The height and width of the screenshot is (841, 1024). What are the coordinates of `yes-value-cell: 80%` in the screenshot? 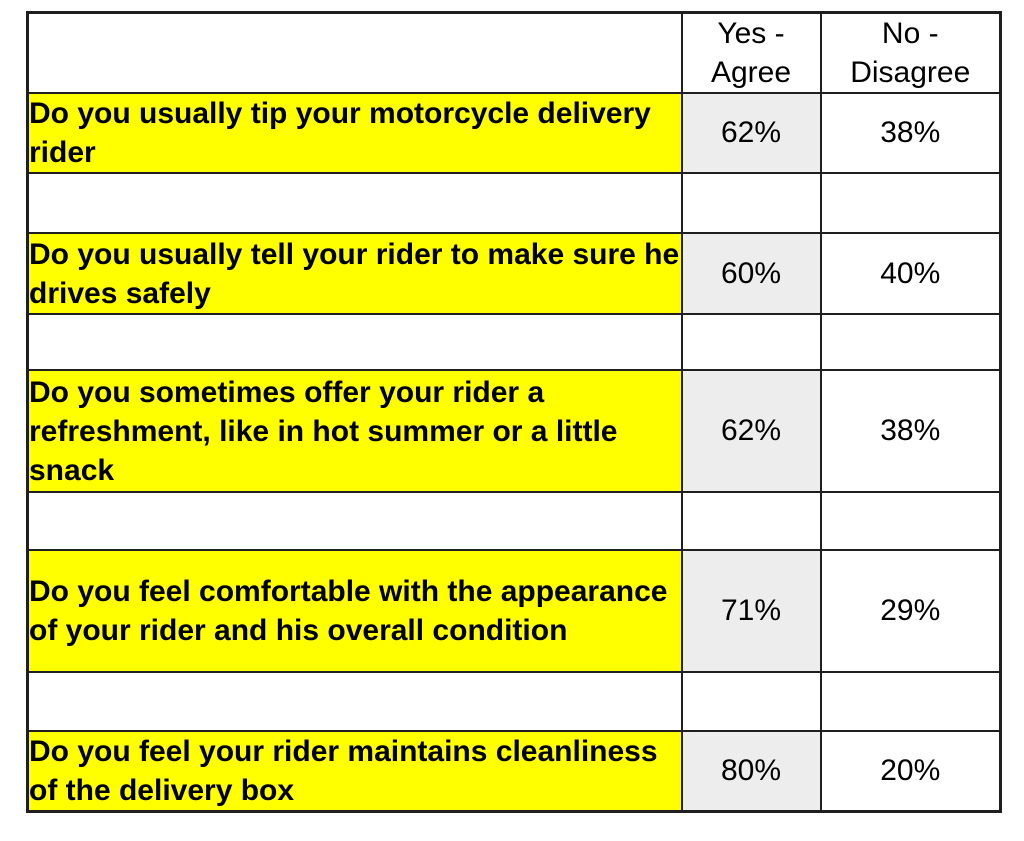 It's located at (751, 771).